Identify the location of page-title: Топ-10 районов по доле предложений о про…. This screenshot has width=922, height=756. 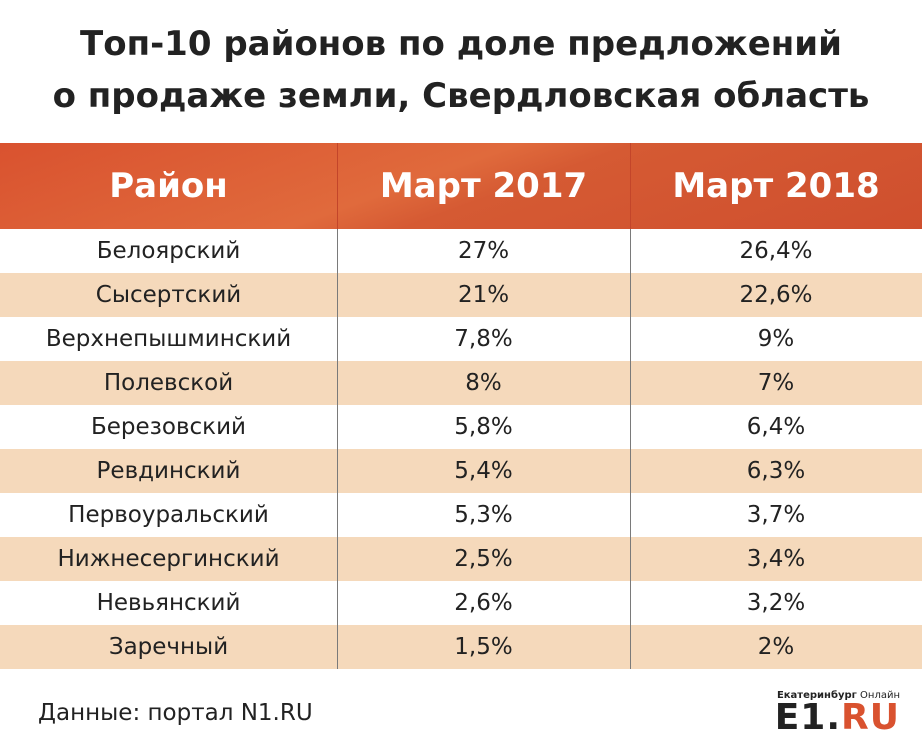
(461, 70).